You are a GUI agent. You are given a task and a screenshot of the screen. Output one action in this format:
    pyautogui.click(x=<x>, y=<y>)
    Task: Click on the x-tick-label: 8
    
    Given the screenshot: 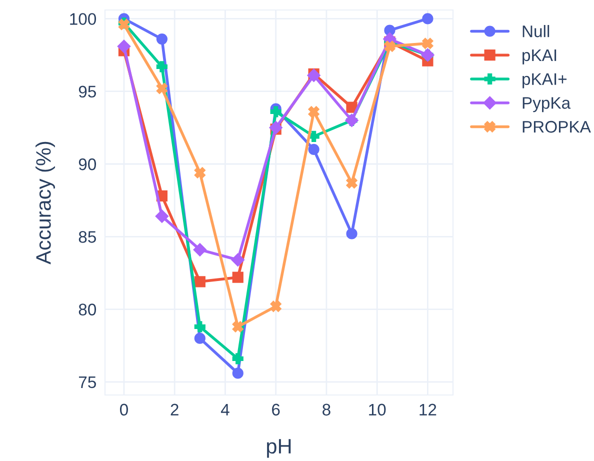 What is the action you would take?
    pyautogui.click(x=326, y=410)
    